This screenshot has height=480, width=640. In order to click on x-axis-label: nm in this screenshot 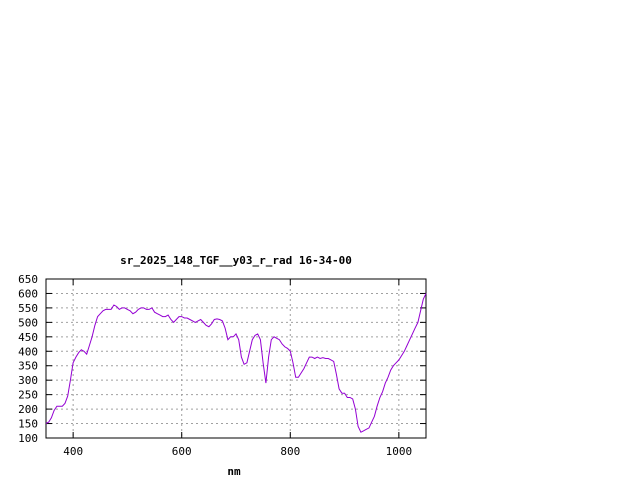, I will do `click(234, 471)`.